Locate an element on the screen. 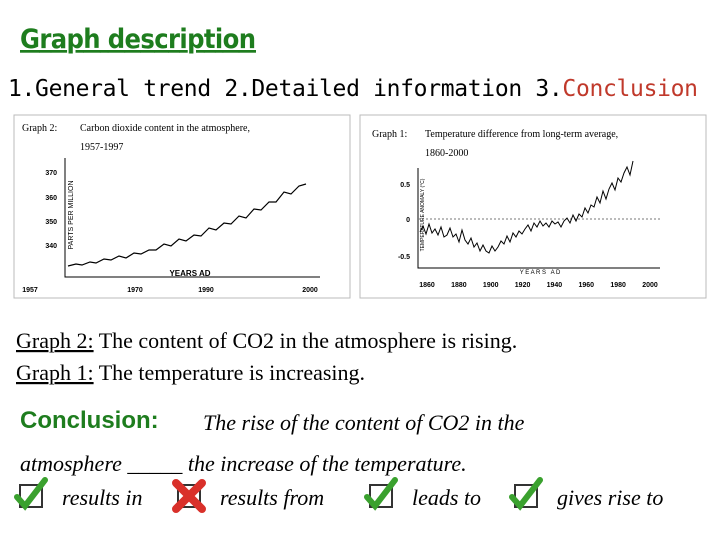  y-tick-label: 340 is located at coordinates (51, 246).